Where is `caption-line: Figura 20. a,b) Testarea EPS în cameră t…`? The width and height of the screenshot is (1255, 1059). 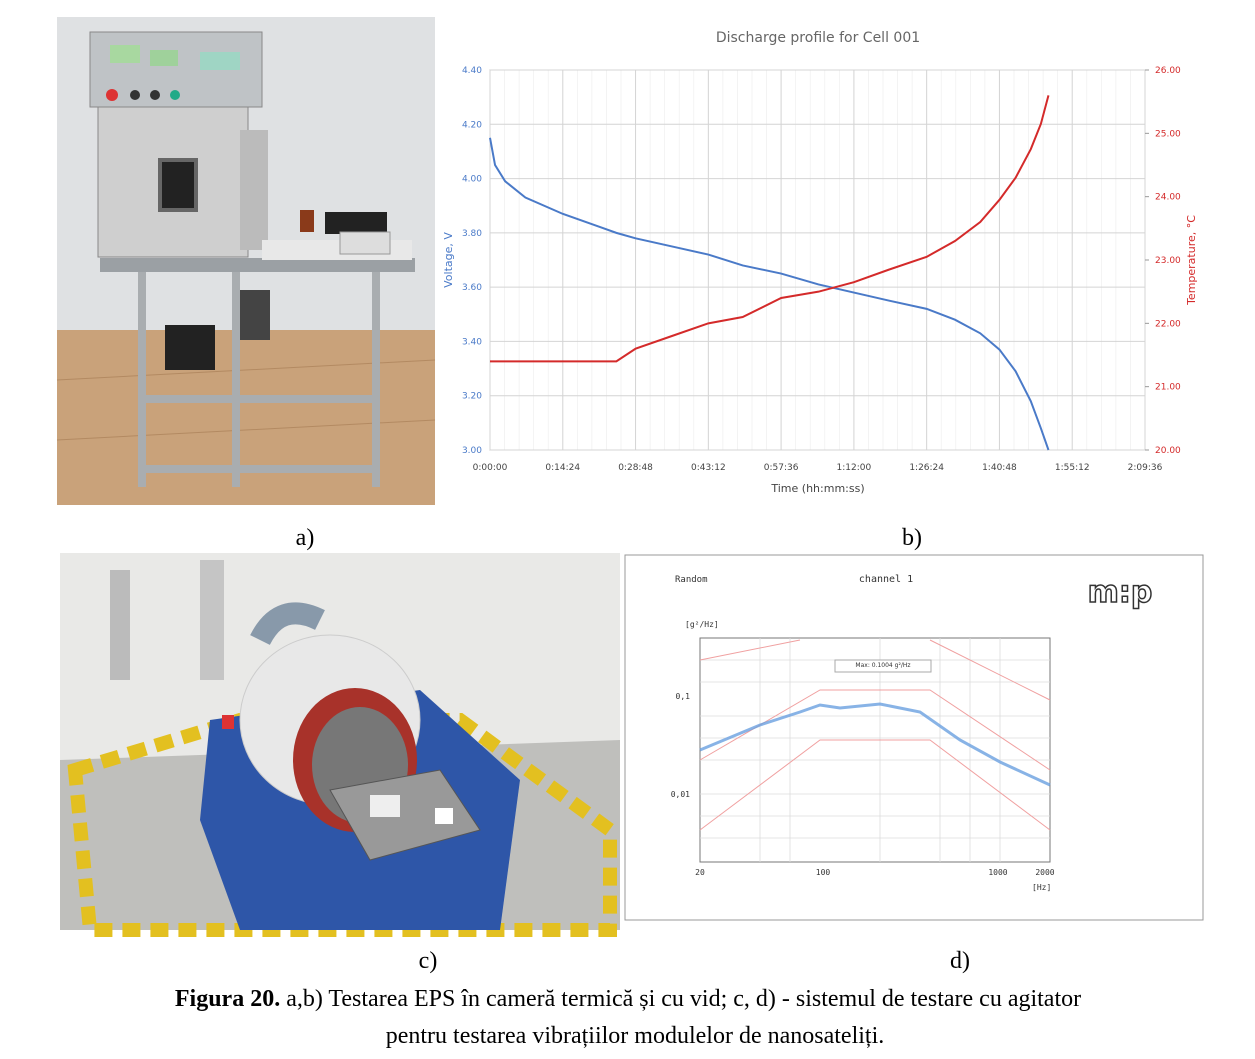
caption-line: Figura 20. a,b) Testarea EPS în cameră t… is located at coordinates (628, 999).